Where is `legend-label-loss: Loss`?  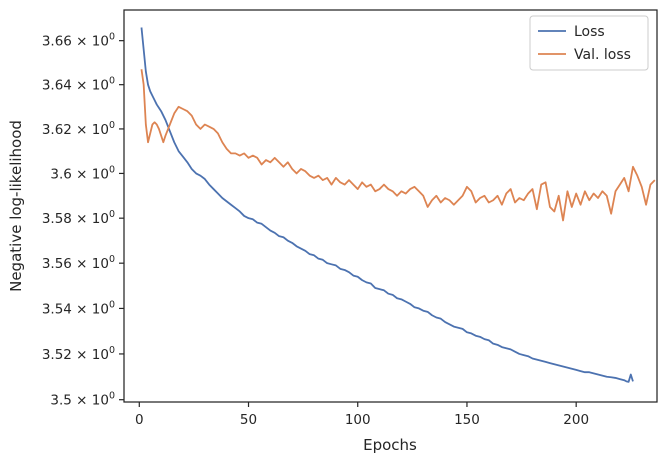
legend-label-loss: Loss is located at coordinates (589, 32).